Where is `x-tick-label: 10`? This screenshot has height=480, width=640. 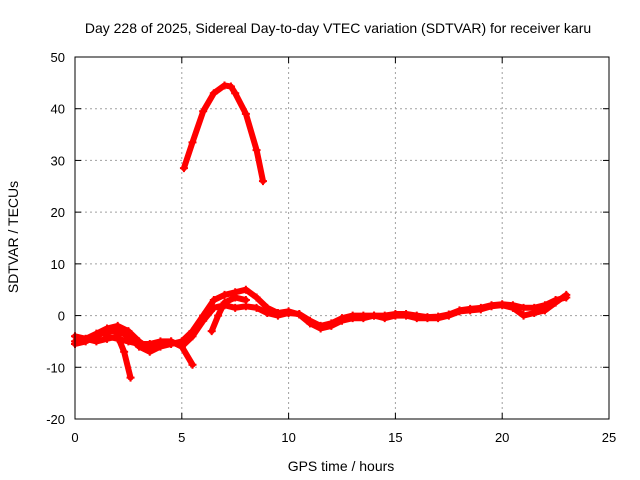
x-tick-label: 10 is located at coordinates (288, 437).